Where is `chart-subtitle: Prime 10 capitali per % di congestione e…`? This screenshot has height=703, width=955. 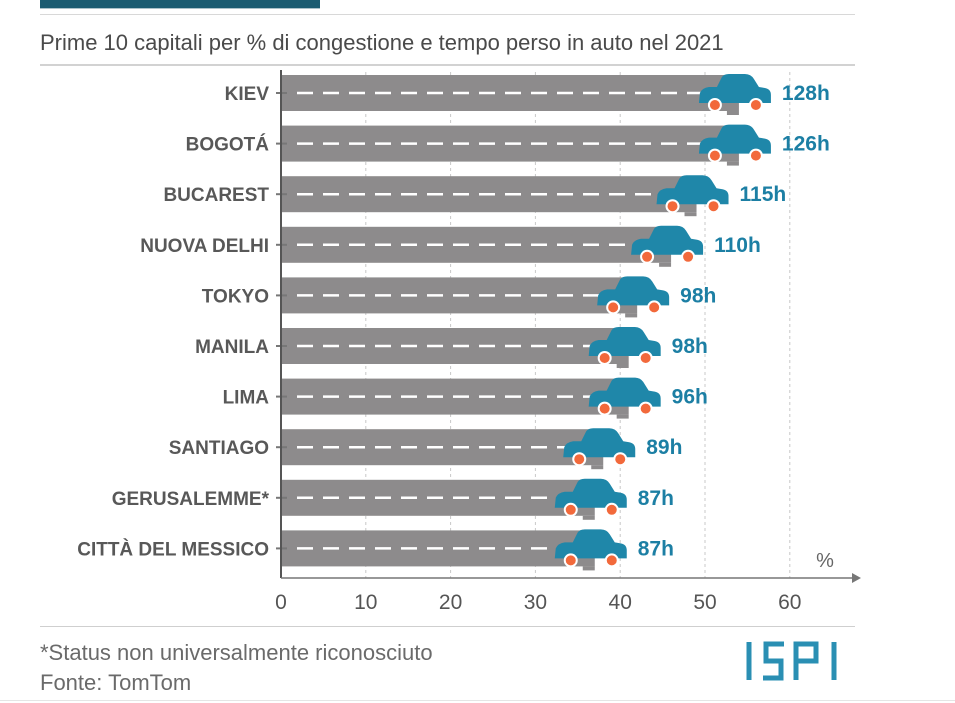 chart-subtitle: Prime 10 capitali per % di congestione e… is located at coordinates (382, 42).